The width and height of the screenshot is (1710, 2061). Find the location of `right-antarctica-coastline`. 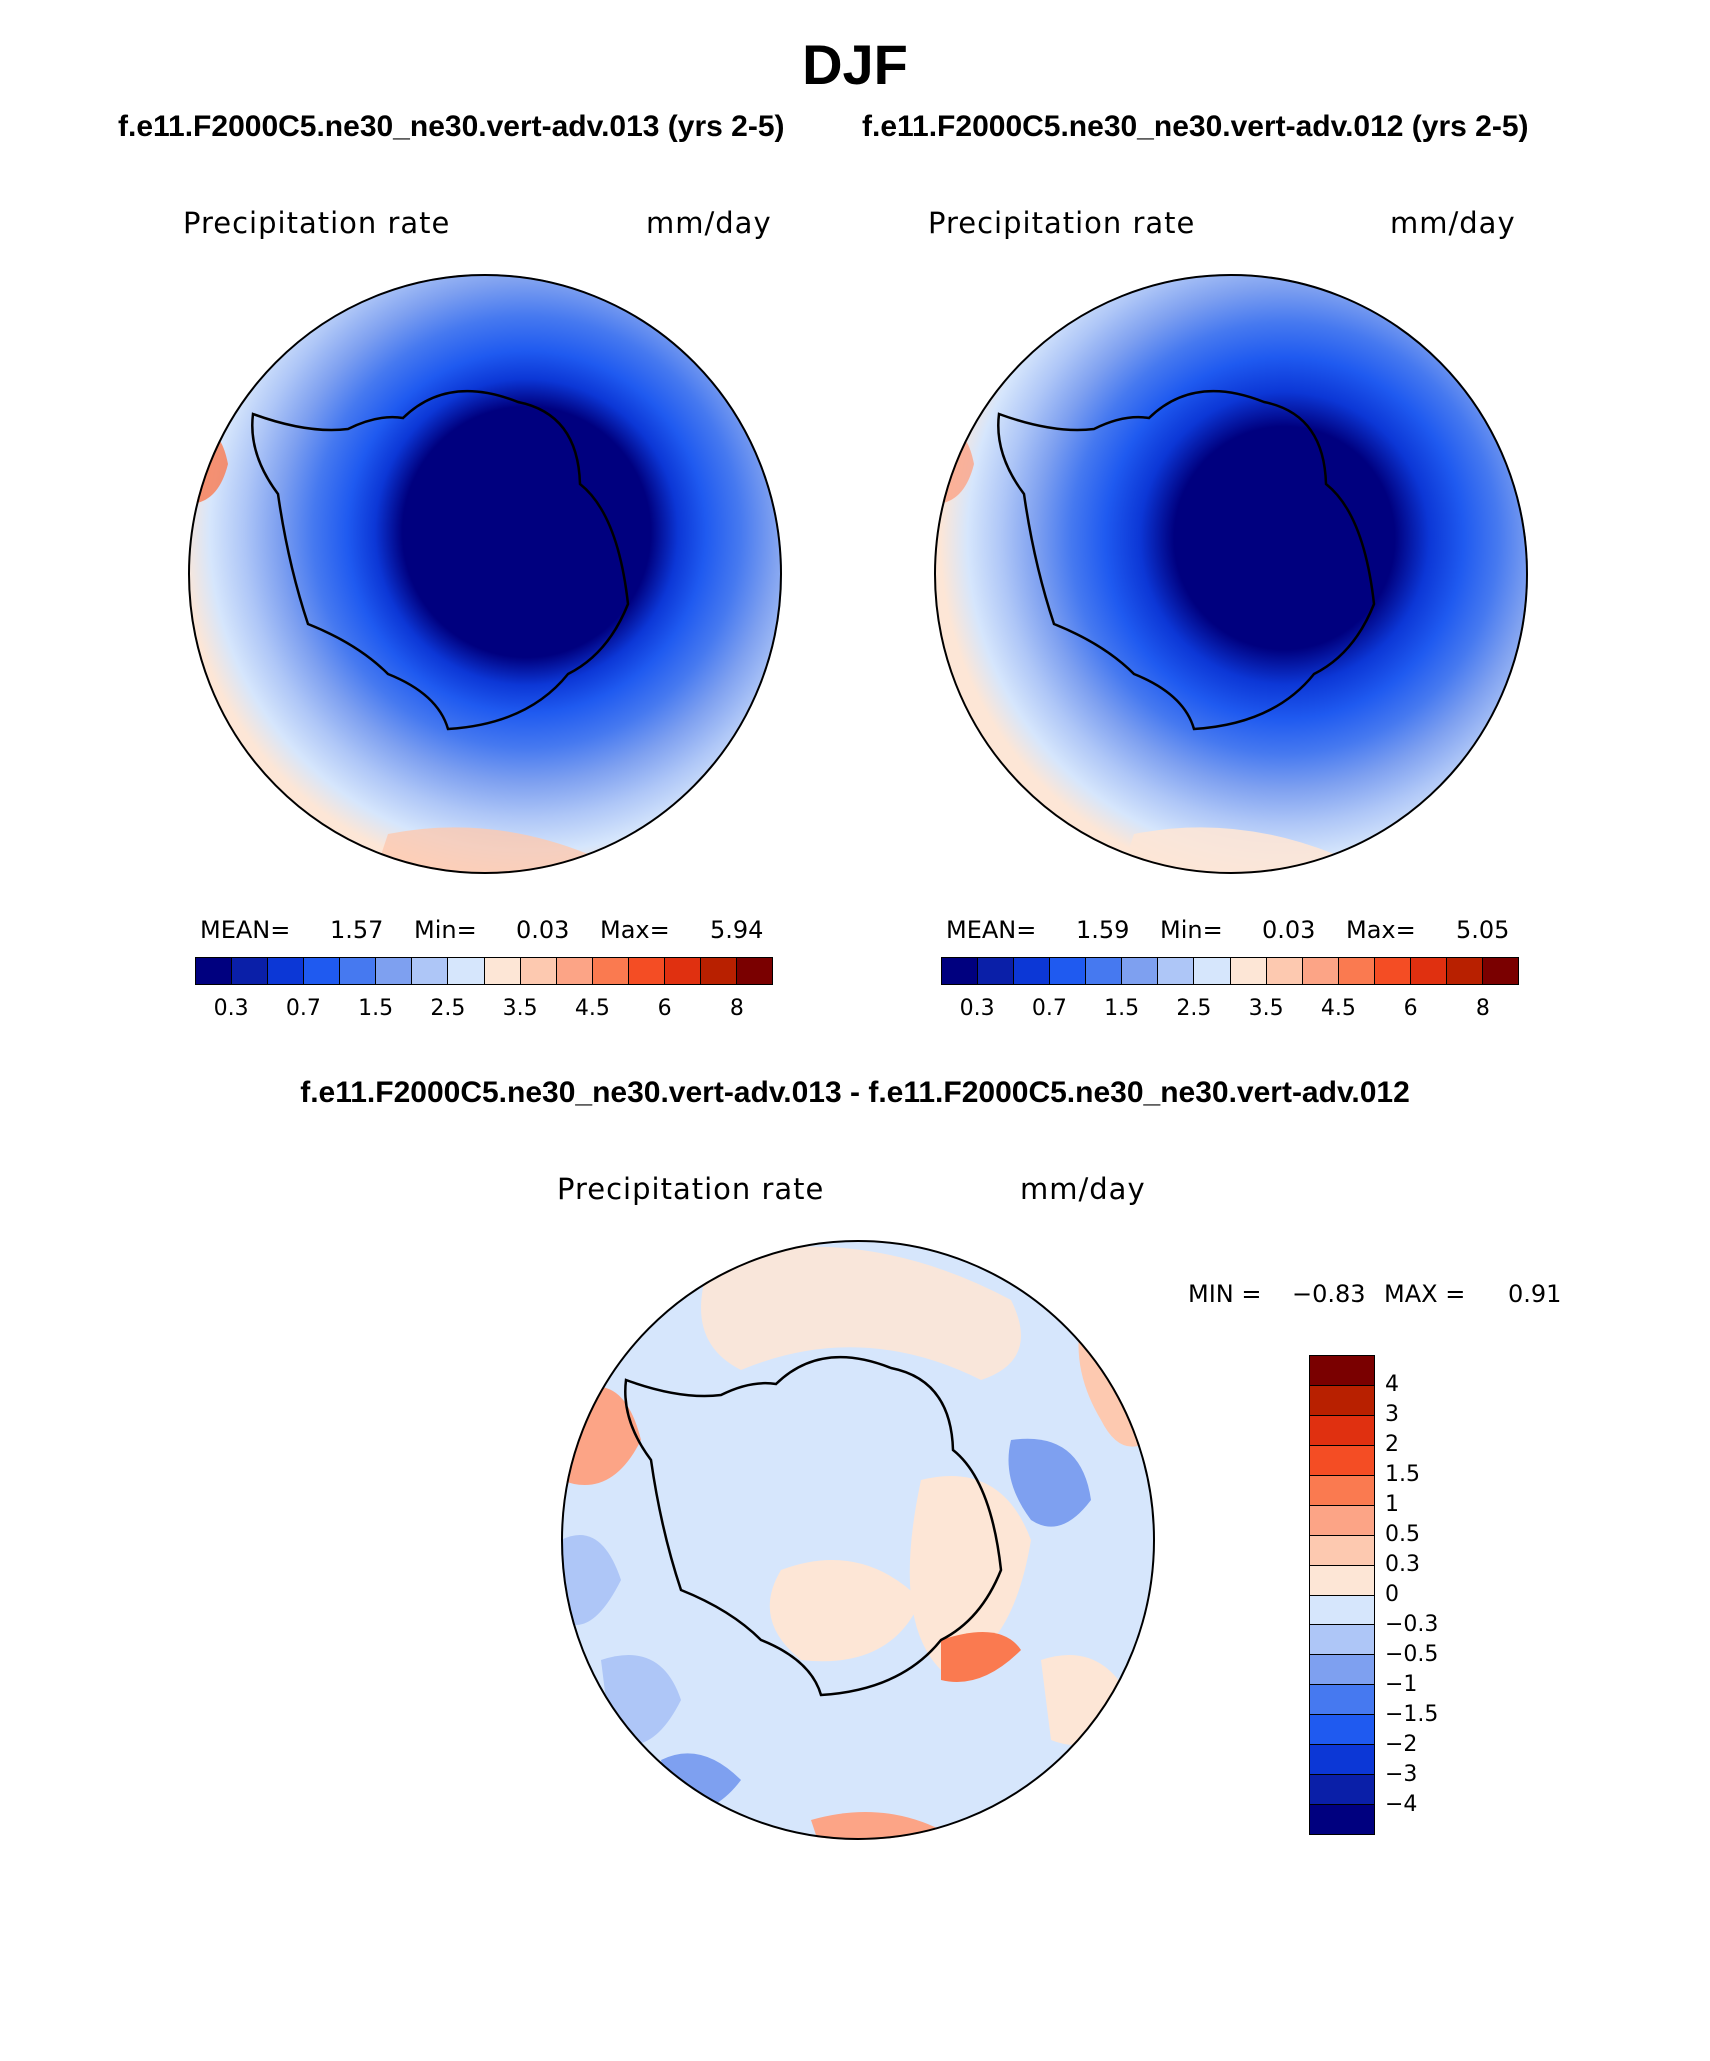

right-antarctica-coastline is located at coordinates (1186, 560).